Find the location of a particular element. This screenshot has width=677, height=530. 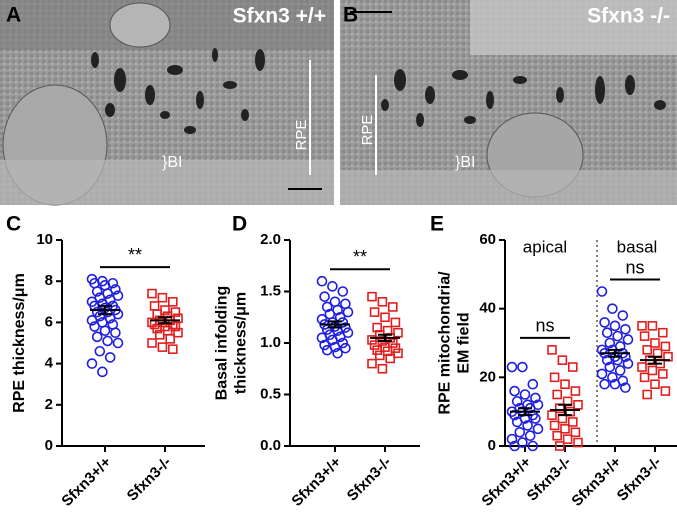

panel-label: C is located at coordinates (13, 224).